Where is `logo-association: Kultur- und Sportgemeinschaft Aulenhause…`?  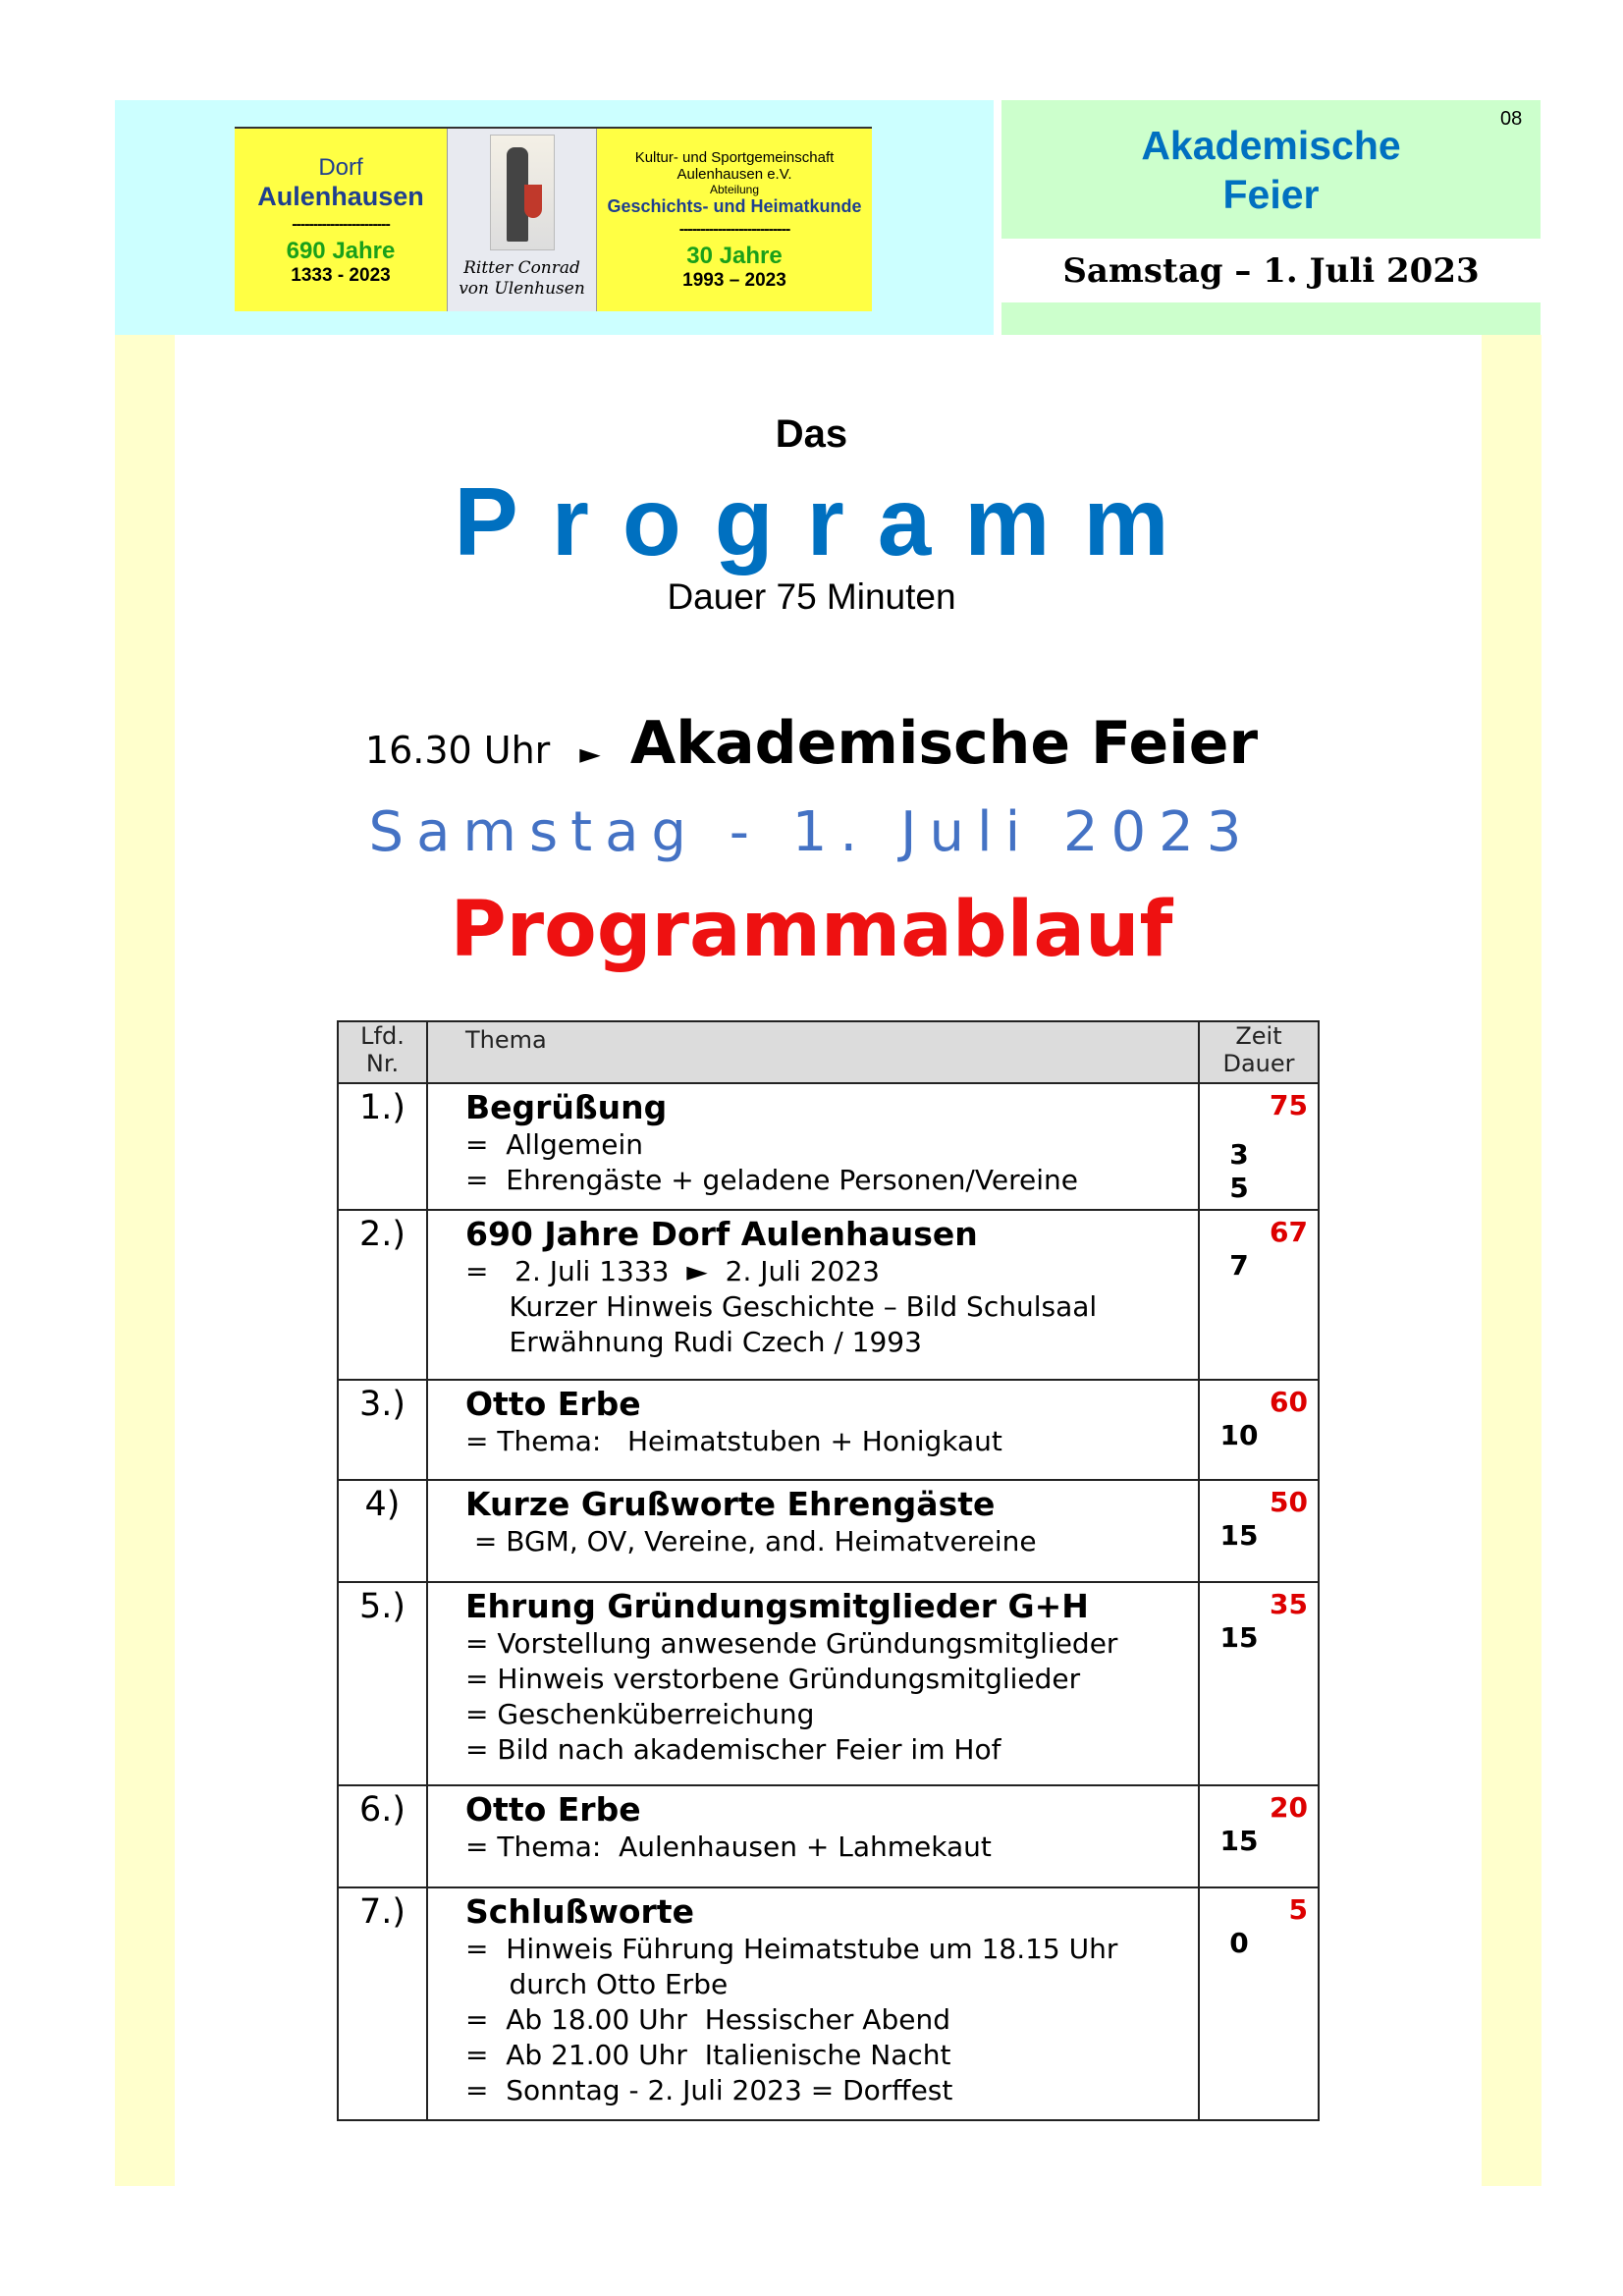 logo-association: Kultur- und Sportgemeinschaft Aulenhause… is located at coordinates (734, 220).